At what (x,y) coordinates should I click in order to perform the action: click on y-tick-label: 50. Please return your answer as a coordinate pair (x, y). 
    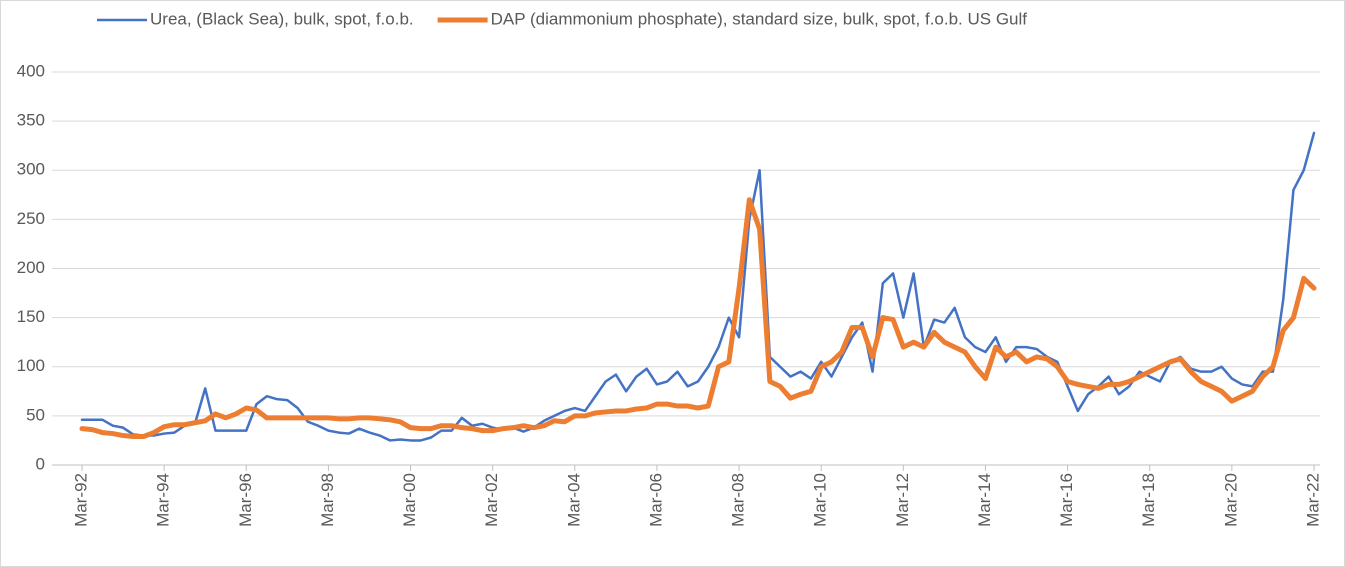
    Looking at the image, I should click on (35, 414).